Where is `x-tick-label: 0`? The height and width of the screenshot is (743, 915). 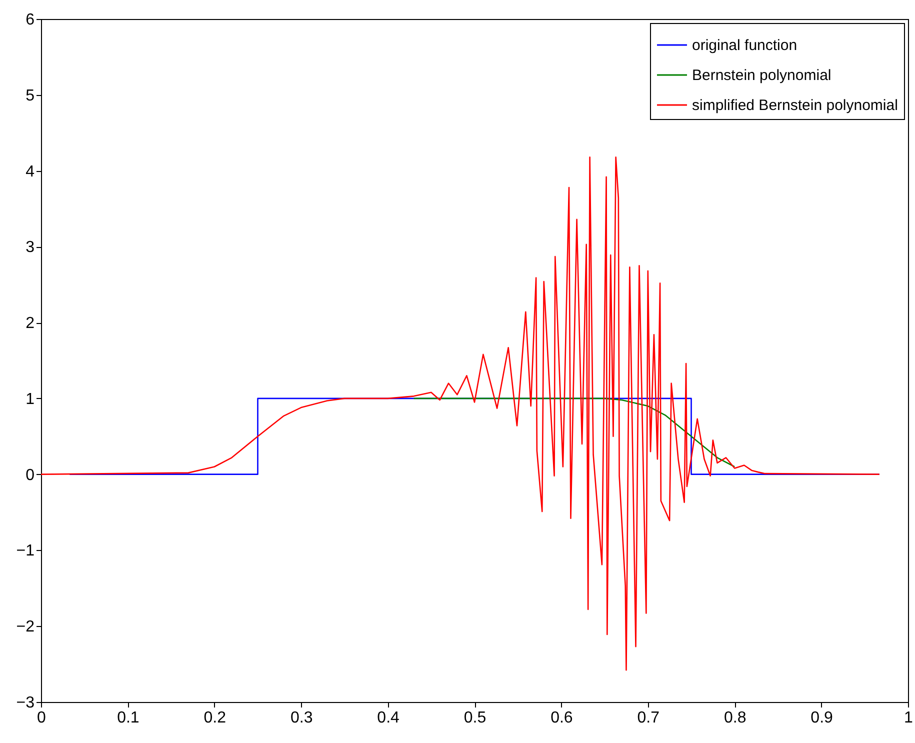
x-tick-label: 0 is located at coordinates (41, 718).